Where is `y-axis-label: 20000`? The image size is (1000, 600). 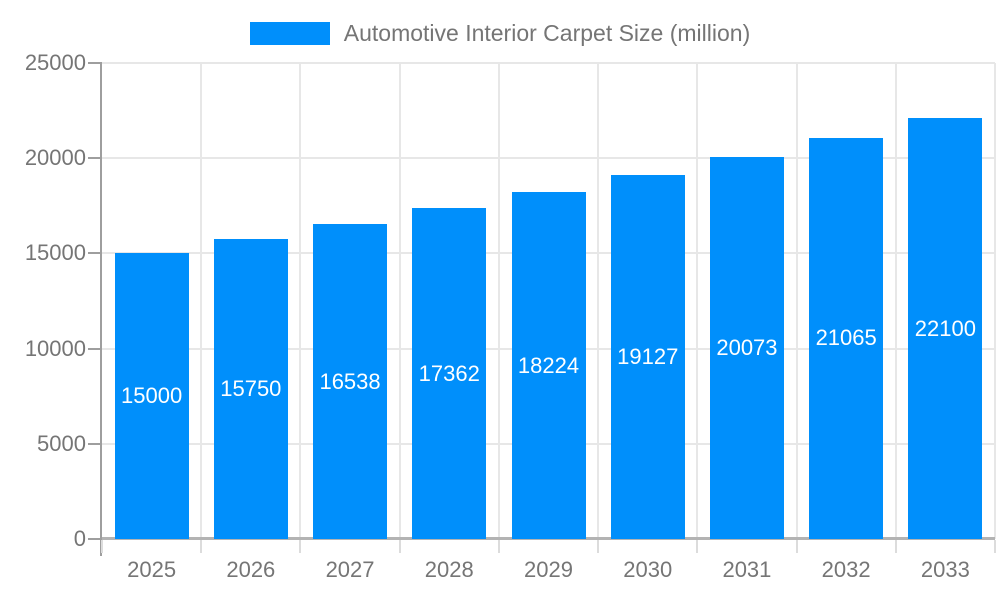
y-axis-label: 20000 is located at coordinates (55, 158).